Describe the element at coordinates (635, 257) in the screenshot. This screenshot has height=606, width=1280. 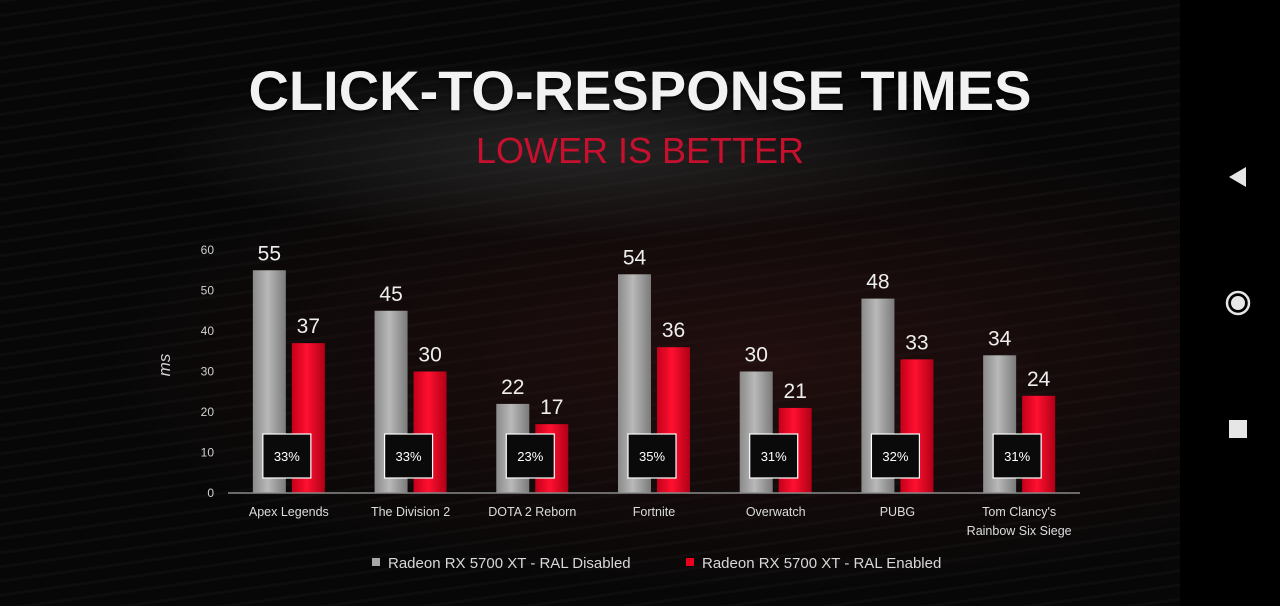
I see `data-label-disabled: 54` at that location.